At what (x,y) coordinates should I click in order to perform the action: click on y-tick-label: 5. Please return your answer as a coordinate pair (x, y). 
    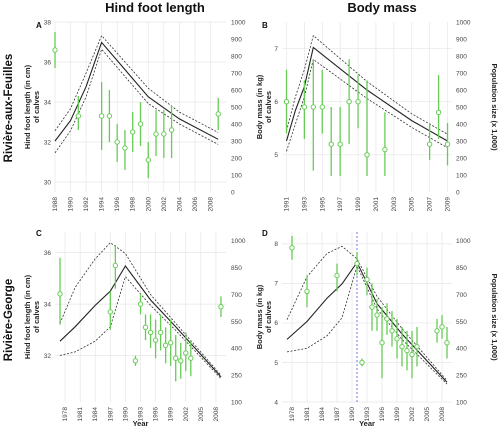
    Looking at the image, I should click on (276, 363).